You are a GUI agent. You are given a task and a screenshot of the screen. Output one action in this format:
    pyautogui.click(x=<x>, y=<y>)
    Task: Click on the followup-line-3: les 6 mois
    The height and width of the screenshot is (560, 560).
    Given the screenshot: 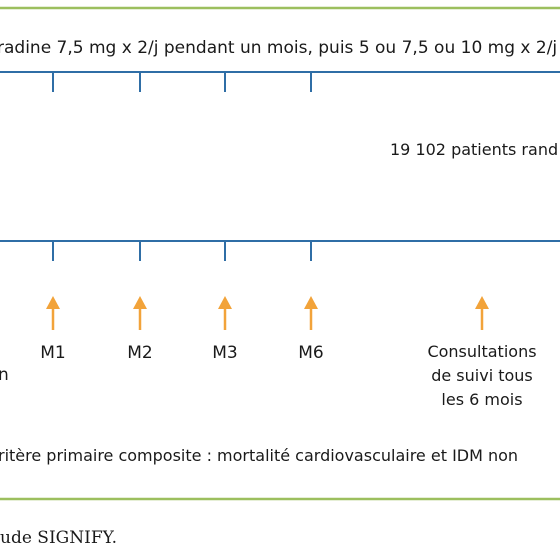 What is the action you would take?
    pyautogui.click(x=481, y=399)
    